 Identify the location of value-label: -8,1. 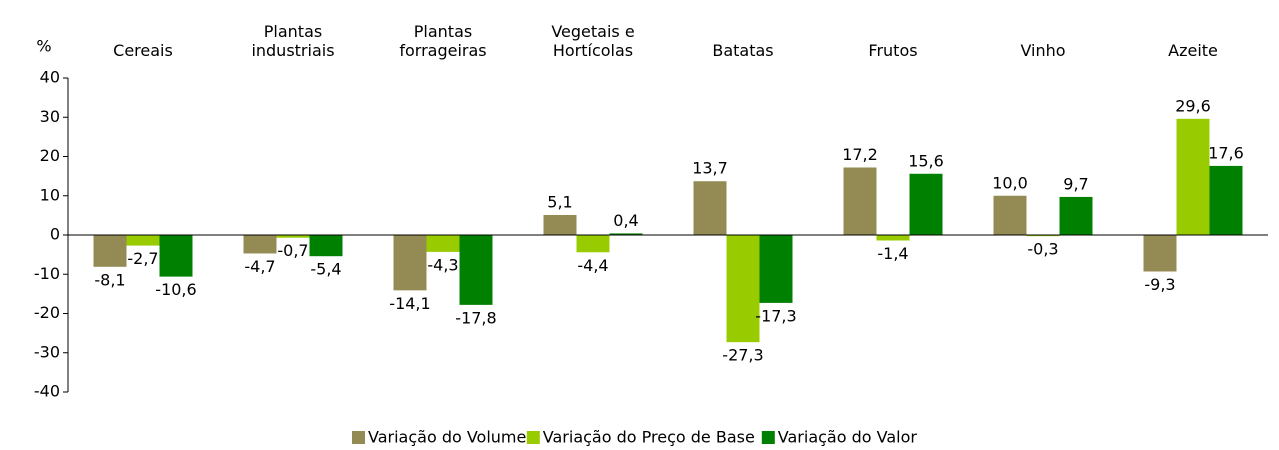
(109, 279).